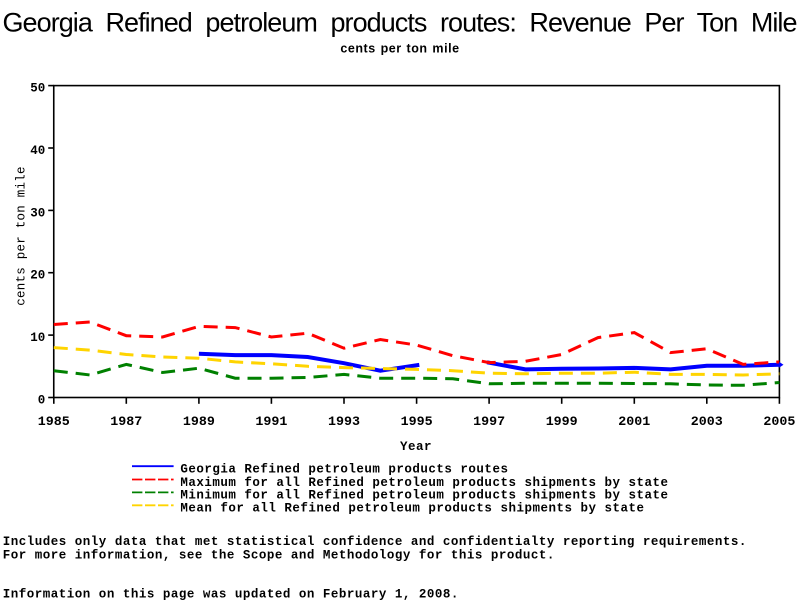 The height and width of the screenshot is (600, 800). What do you see at coordinates (779, 422) in the screenshot?
I see `svg-text: 2005` at bounding box center [779, 422].